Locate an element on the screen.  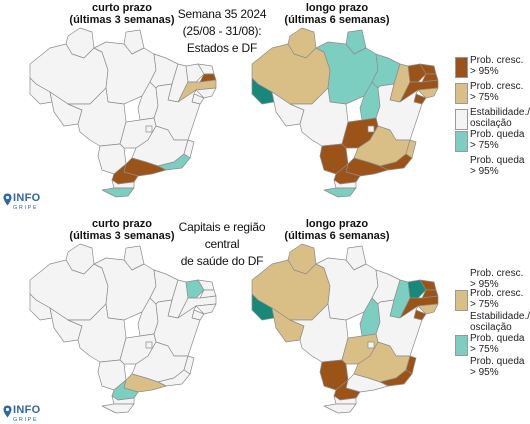
map-top-right-states-long-term is located at coordinates (345, 112).